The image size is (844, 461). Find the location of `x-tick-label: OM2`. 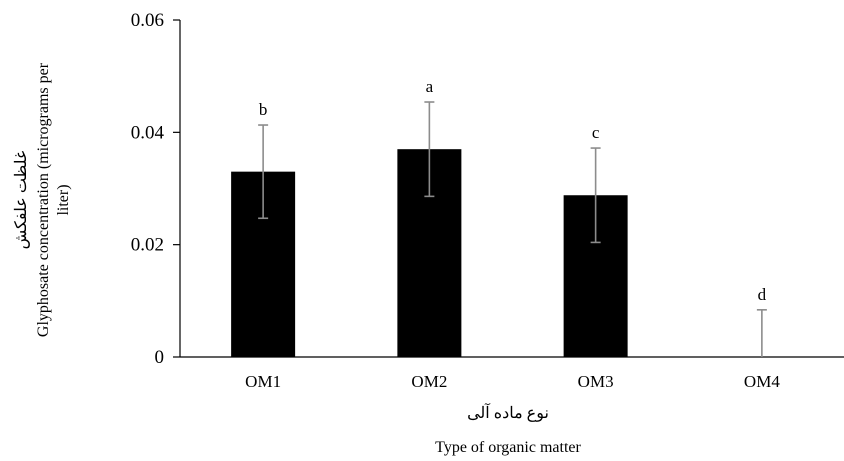

x-tick-label: OM2 is located at coordinates (429, 381).